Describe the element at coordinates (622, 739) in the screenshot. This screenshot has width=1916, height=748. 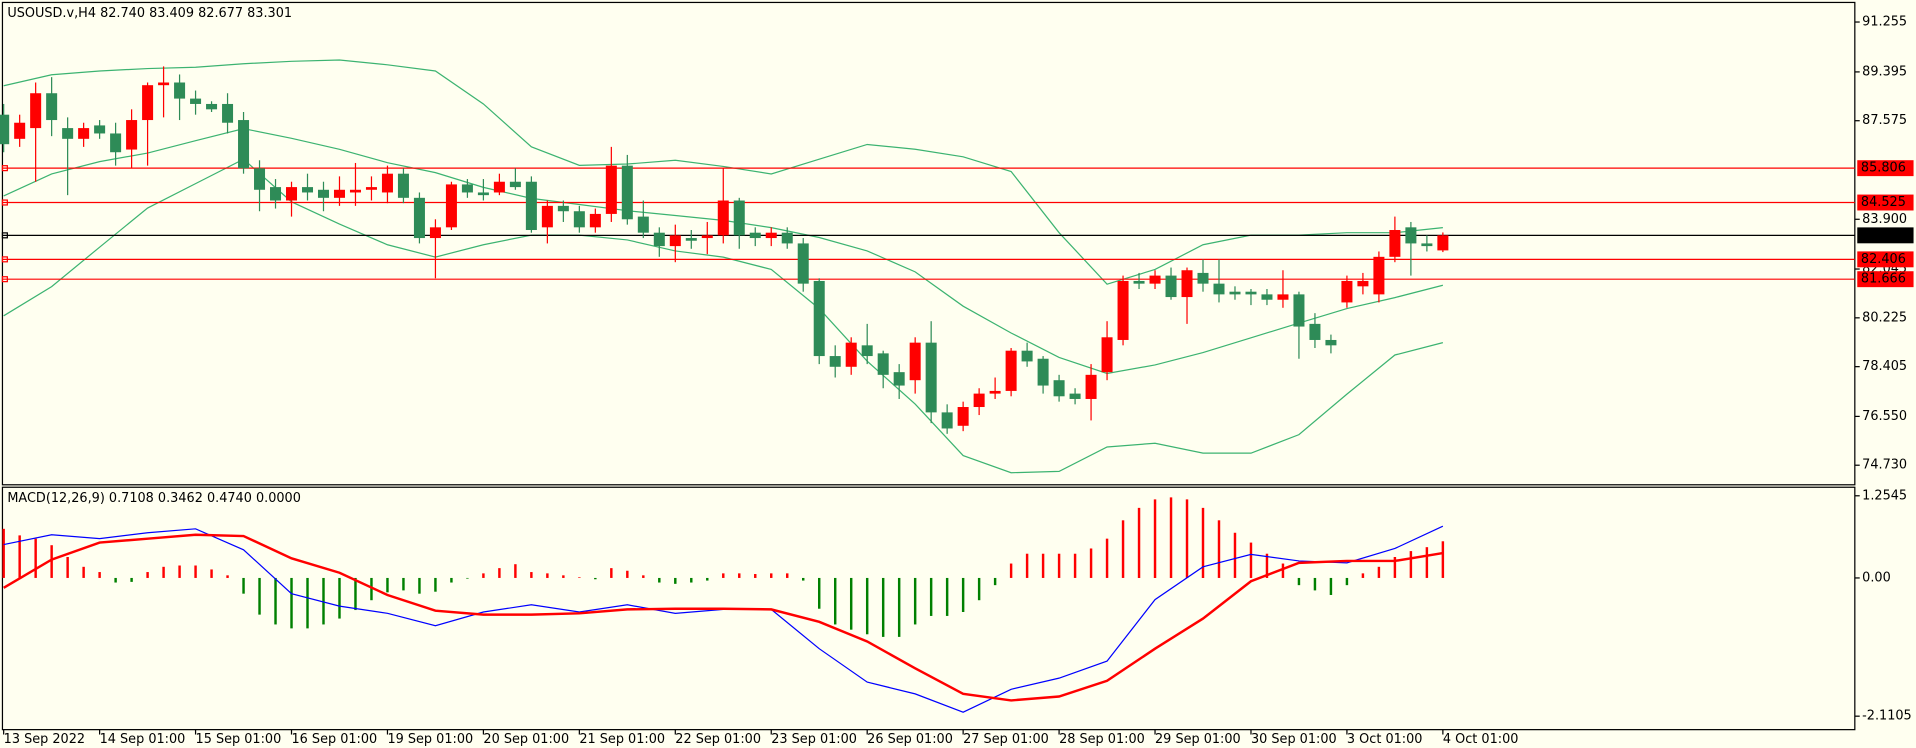
I see `x-tick-label: 21 Sep 01:00` at that location.